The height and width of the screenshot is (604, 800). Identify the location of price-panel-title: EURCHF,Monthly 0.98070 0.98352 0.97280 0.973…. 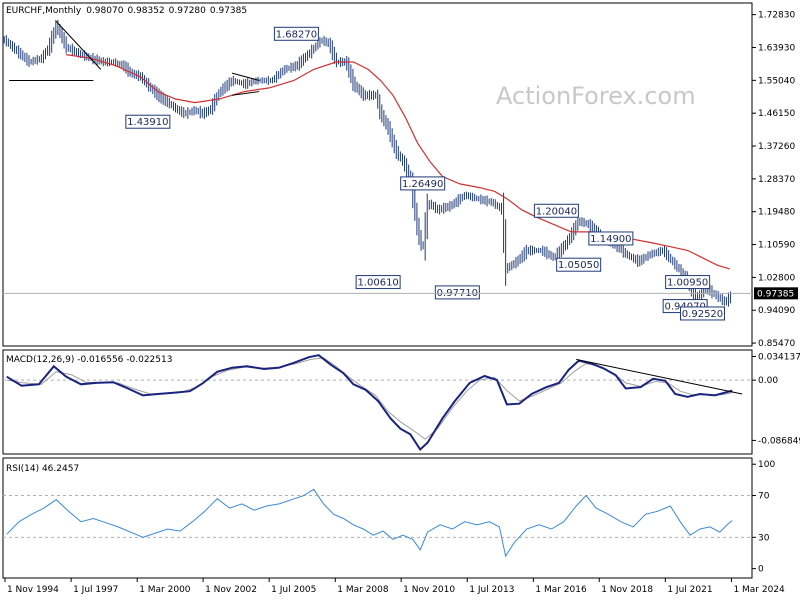
(126, 11).